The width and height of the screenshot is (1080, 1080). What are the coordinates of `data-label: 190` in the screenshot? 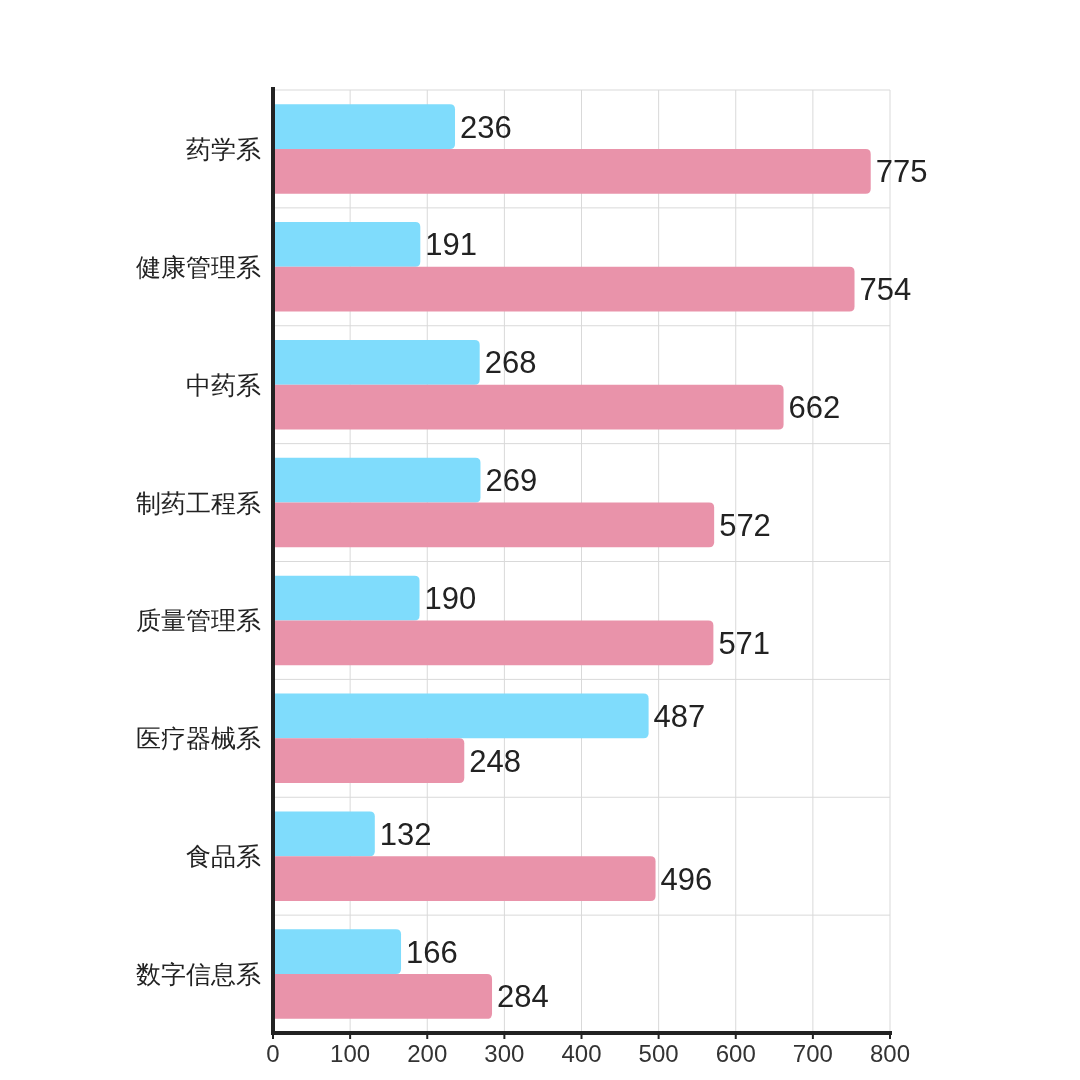 It's located at (450, 599).